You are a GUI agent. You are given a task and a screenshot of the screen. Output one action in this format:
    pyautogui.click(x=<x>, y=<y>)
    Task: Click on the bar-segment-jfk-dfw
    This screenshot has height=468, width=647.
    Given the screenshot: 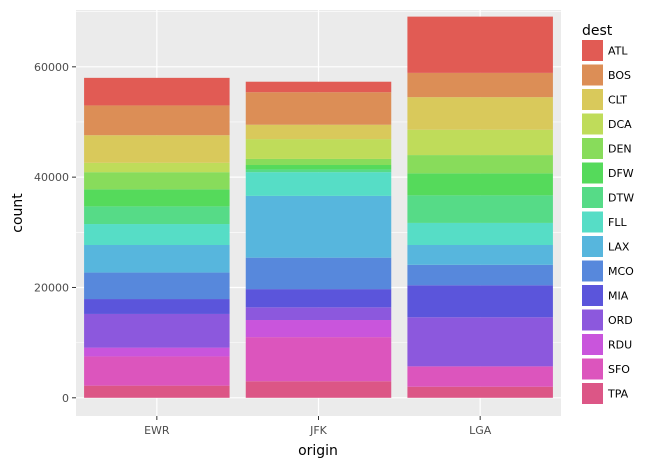 What is the action you would take?
    pyautogui.click(x=318, y=167)
    